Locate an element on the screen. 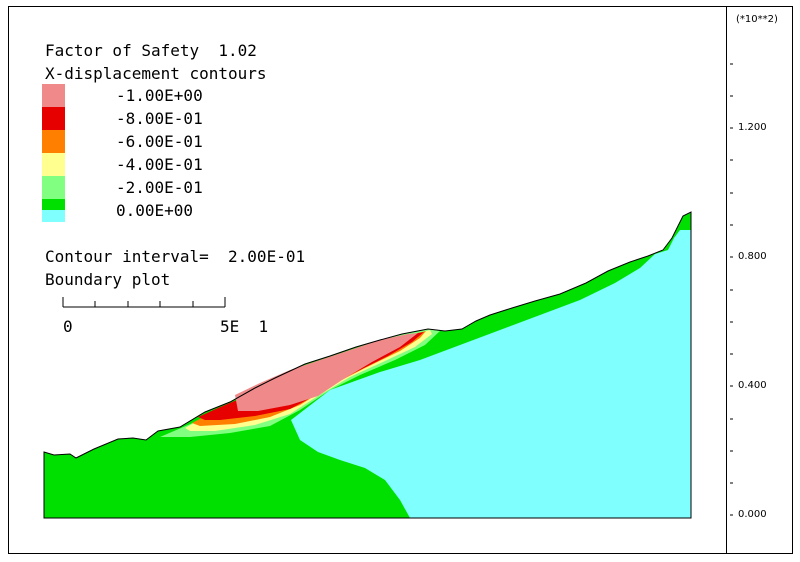 This screenshot has height=562, width=800. legend-label: -8.00E-01 is located at coordinates (159, 118).